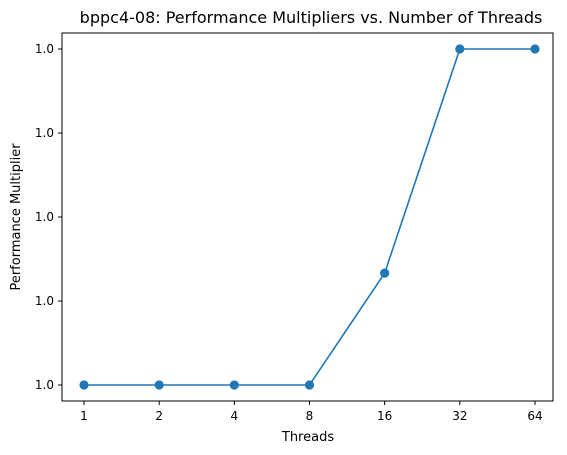 The height and width of the screenshot is (455, 567). What do you see at coordinates (235, 416) in the screenshot?
I see `x-tick-label: 4` at bounding box center [235, 416].